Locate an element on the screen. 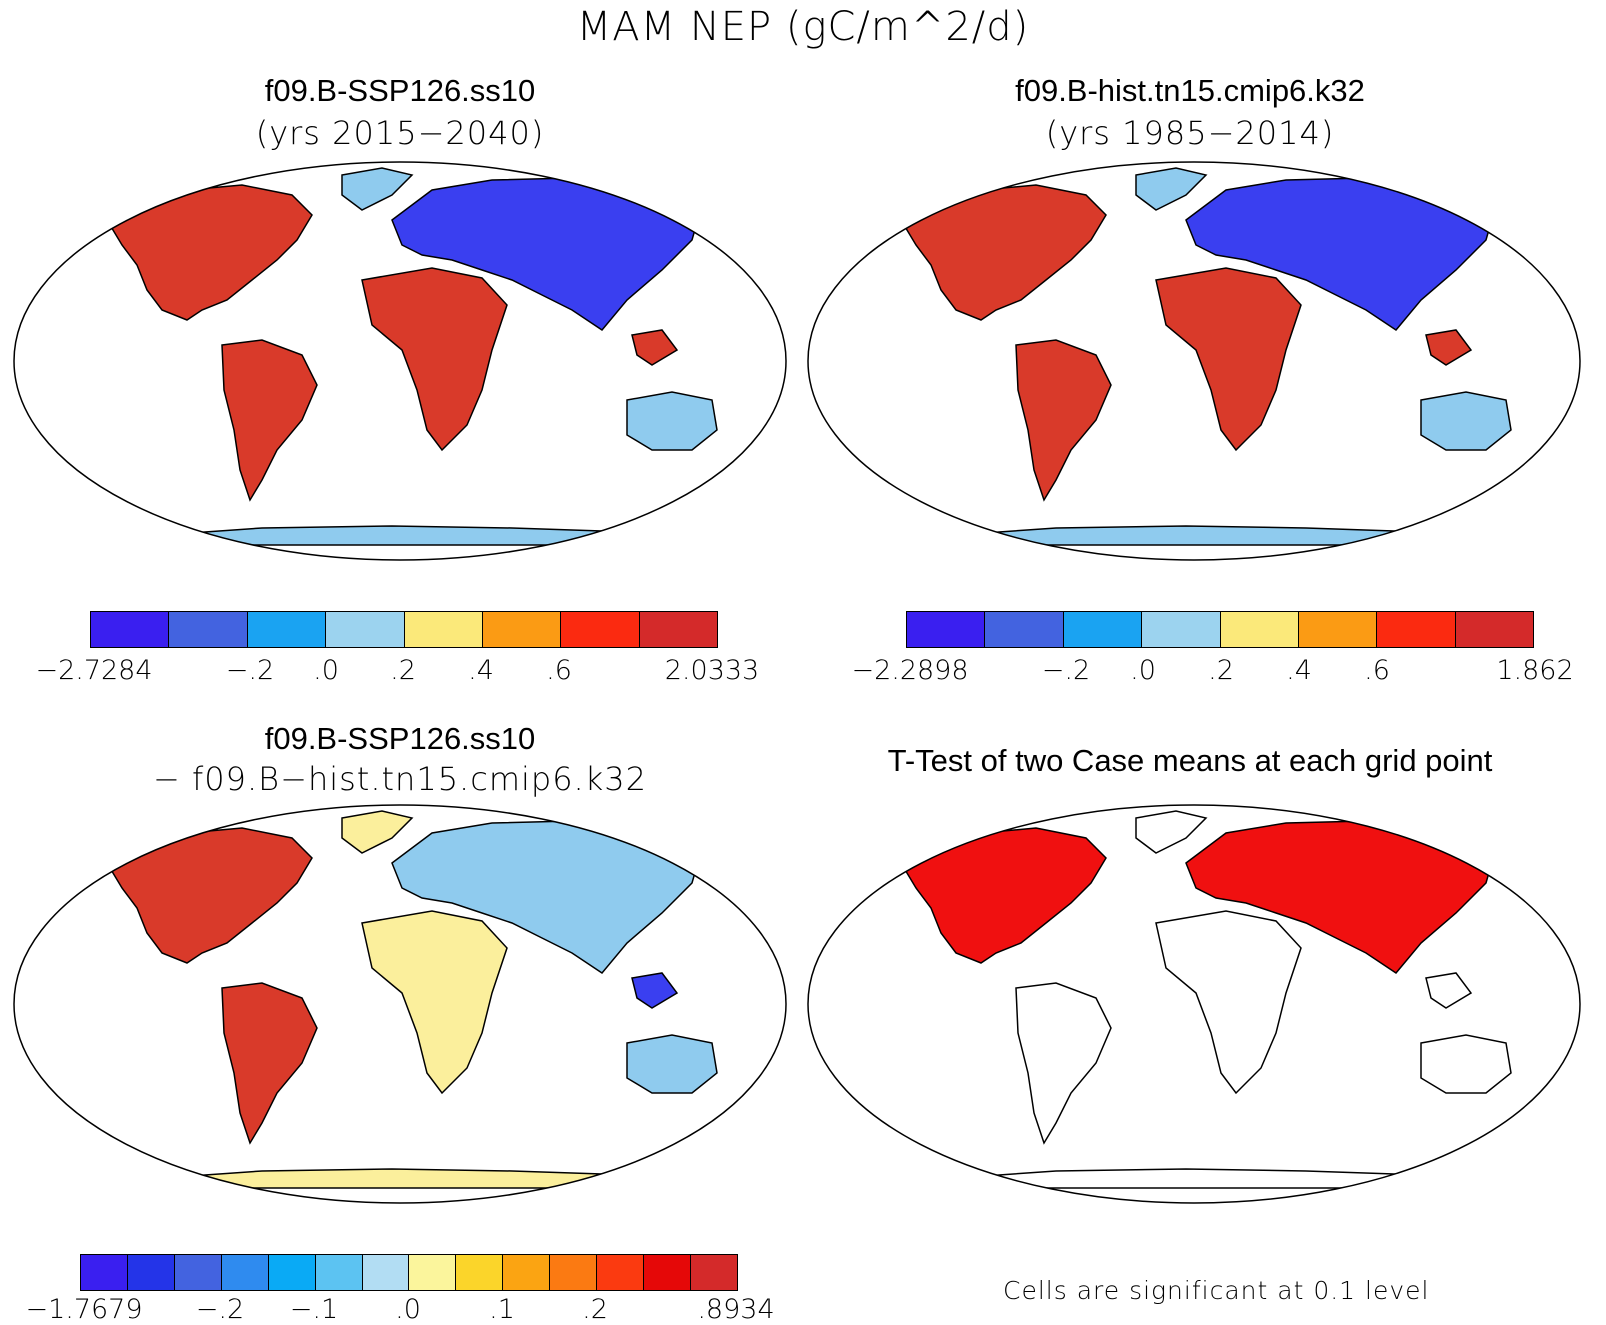 The height and width of the screenshot is (1325, 1606). map-diff is located at coordinates (400, 1004).